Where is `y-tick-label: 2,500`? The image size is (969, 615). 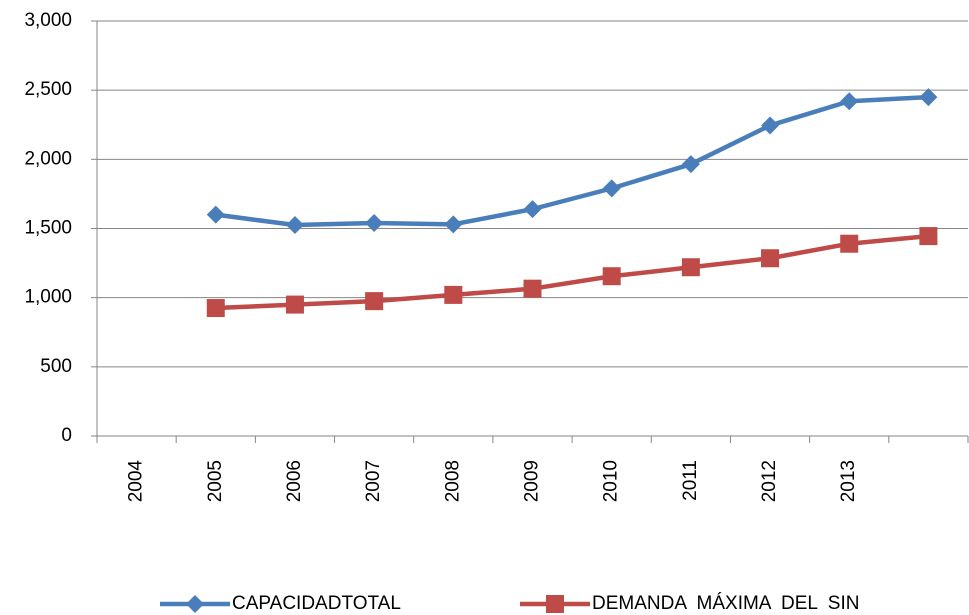 y-tick-label: 2,500 is located at coordinates (48, 89).